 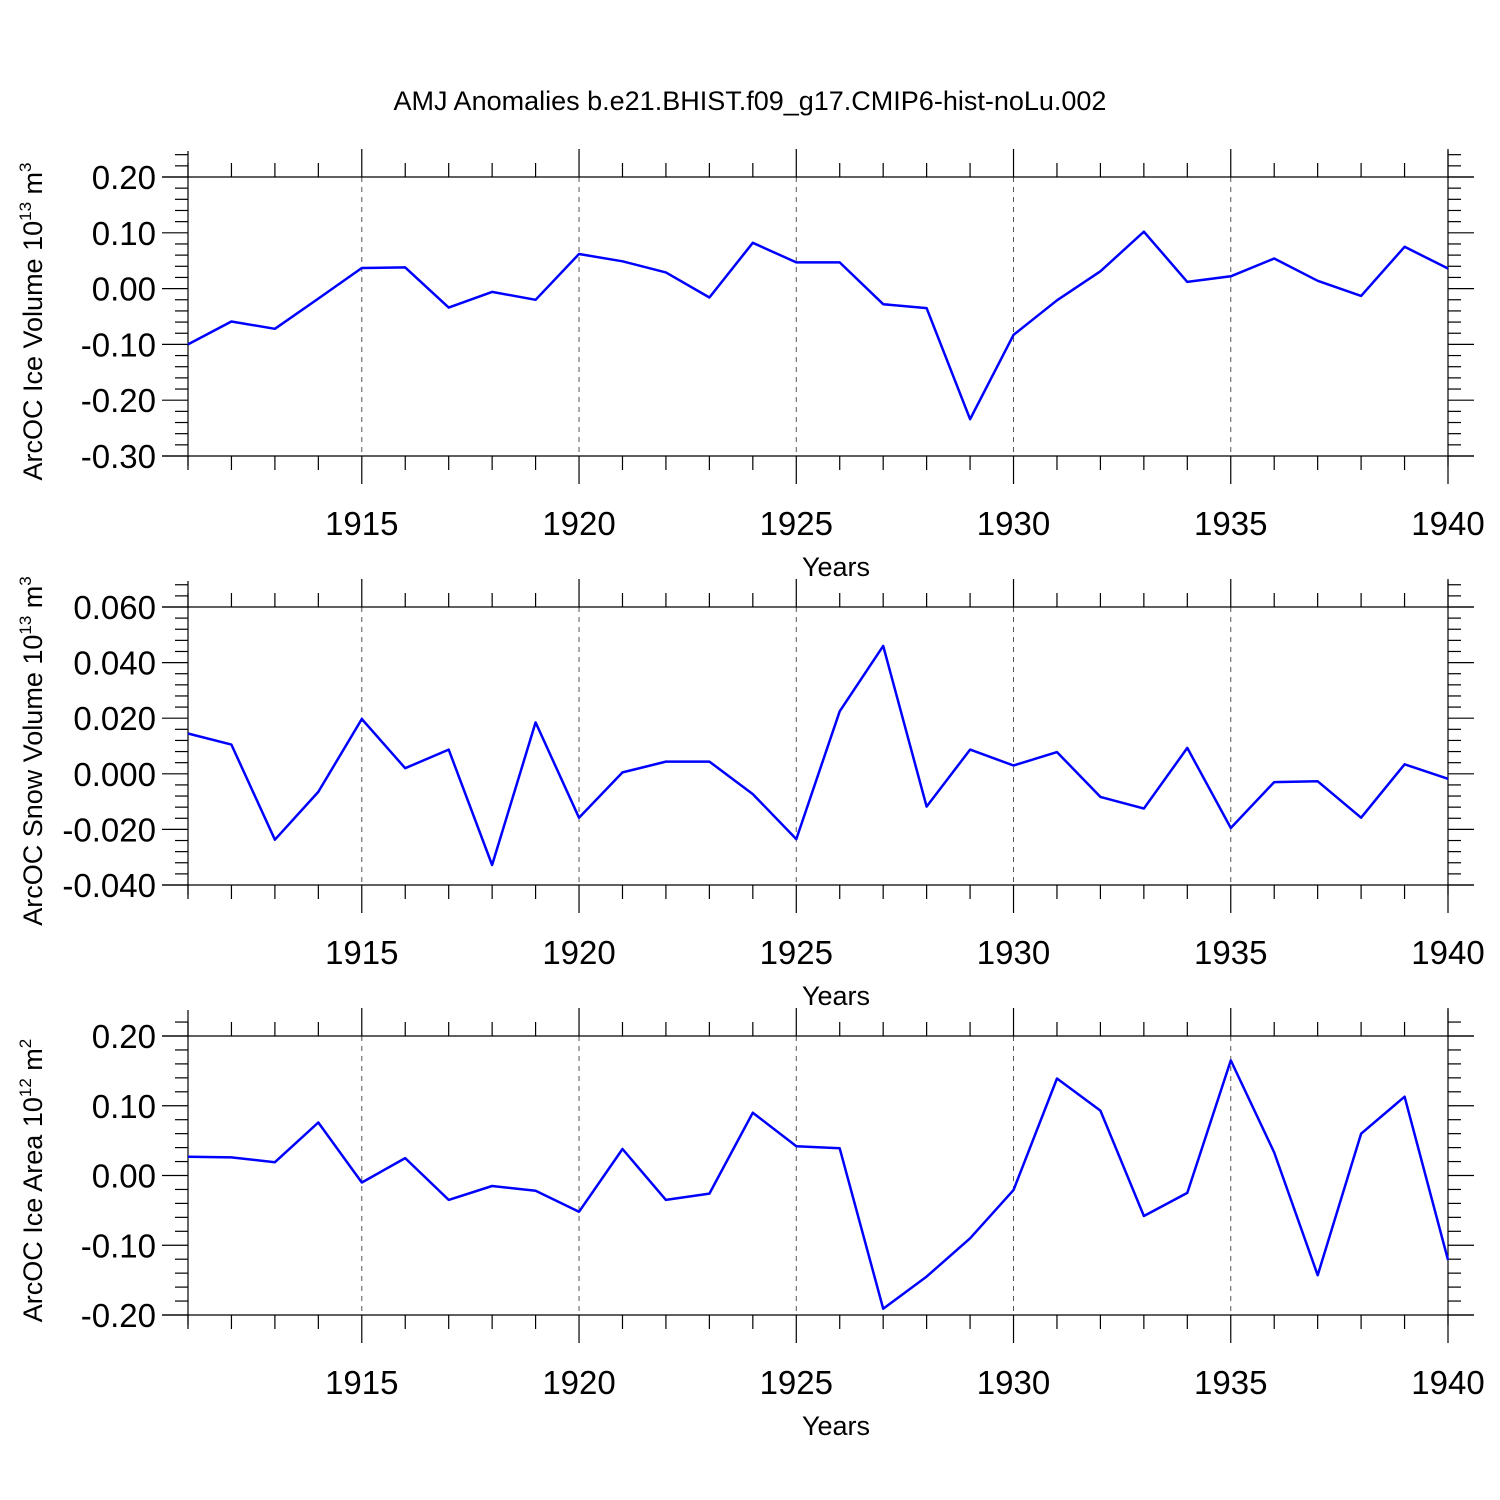 I want to click on y-tick-label: 0.000, so click(x=114, y=774).